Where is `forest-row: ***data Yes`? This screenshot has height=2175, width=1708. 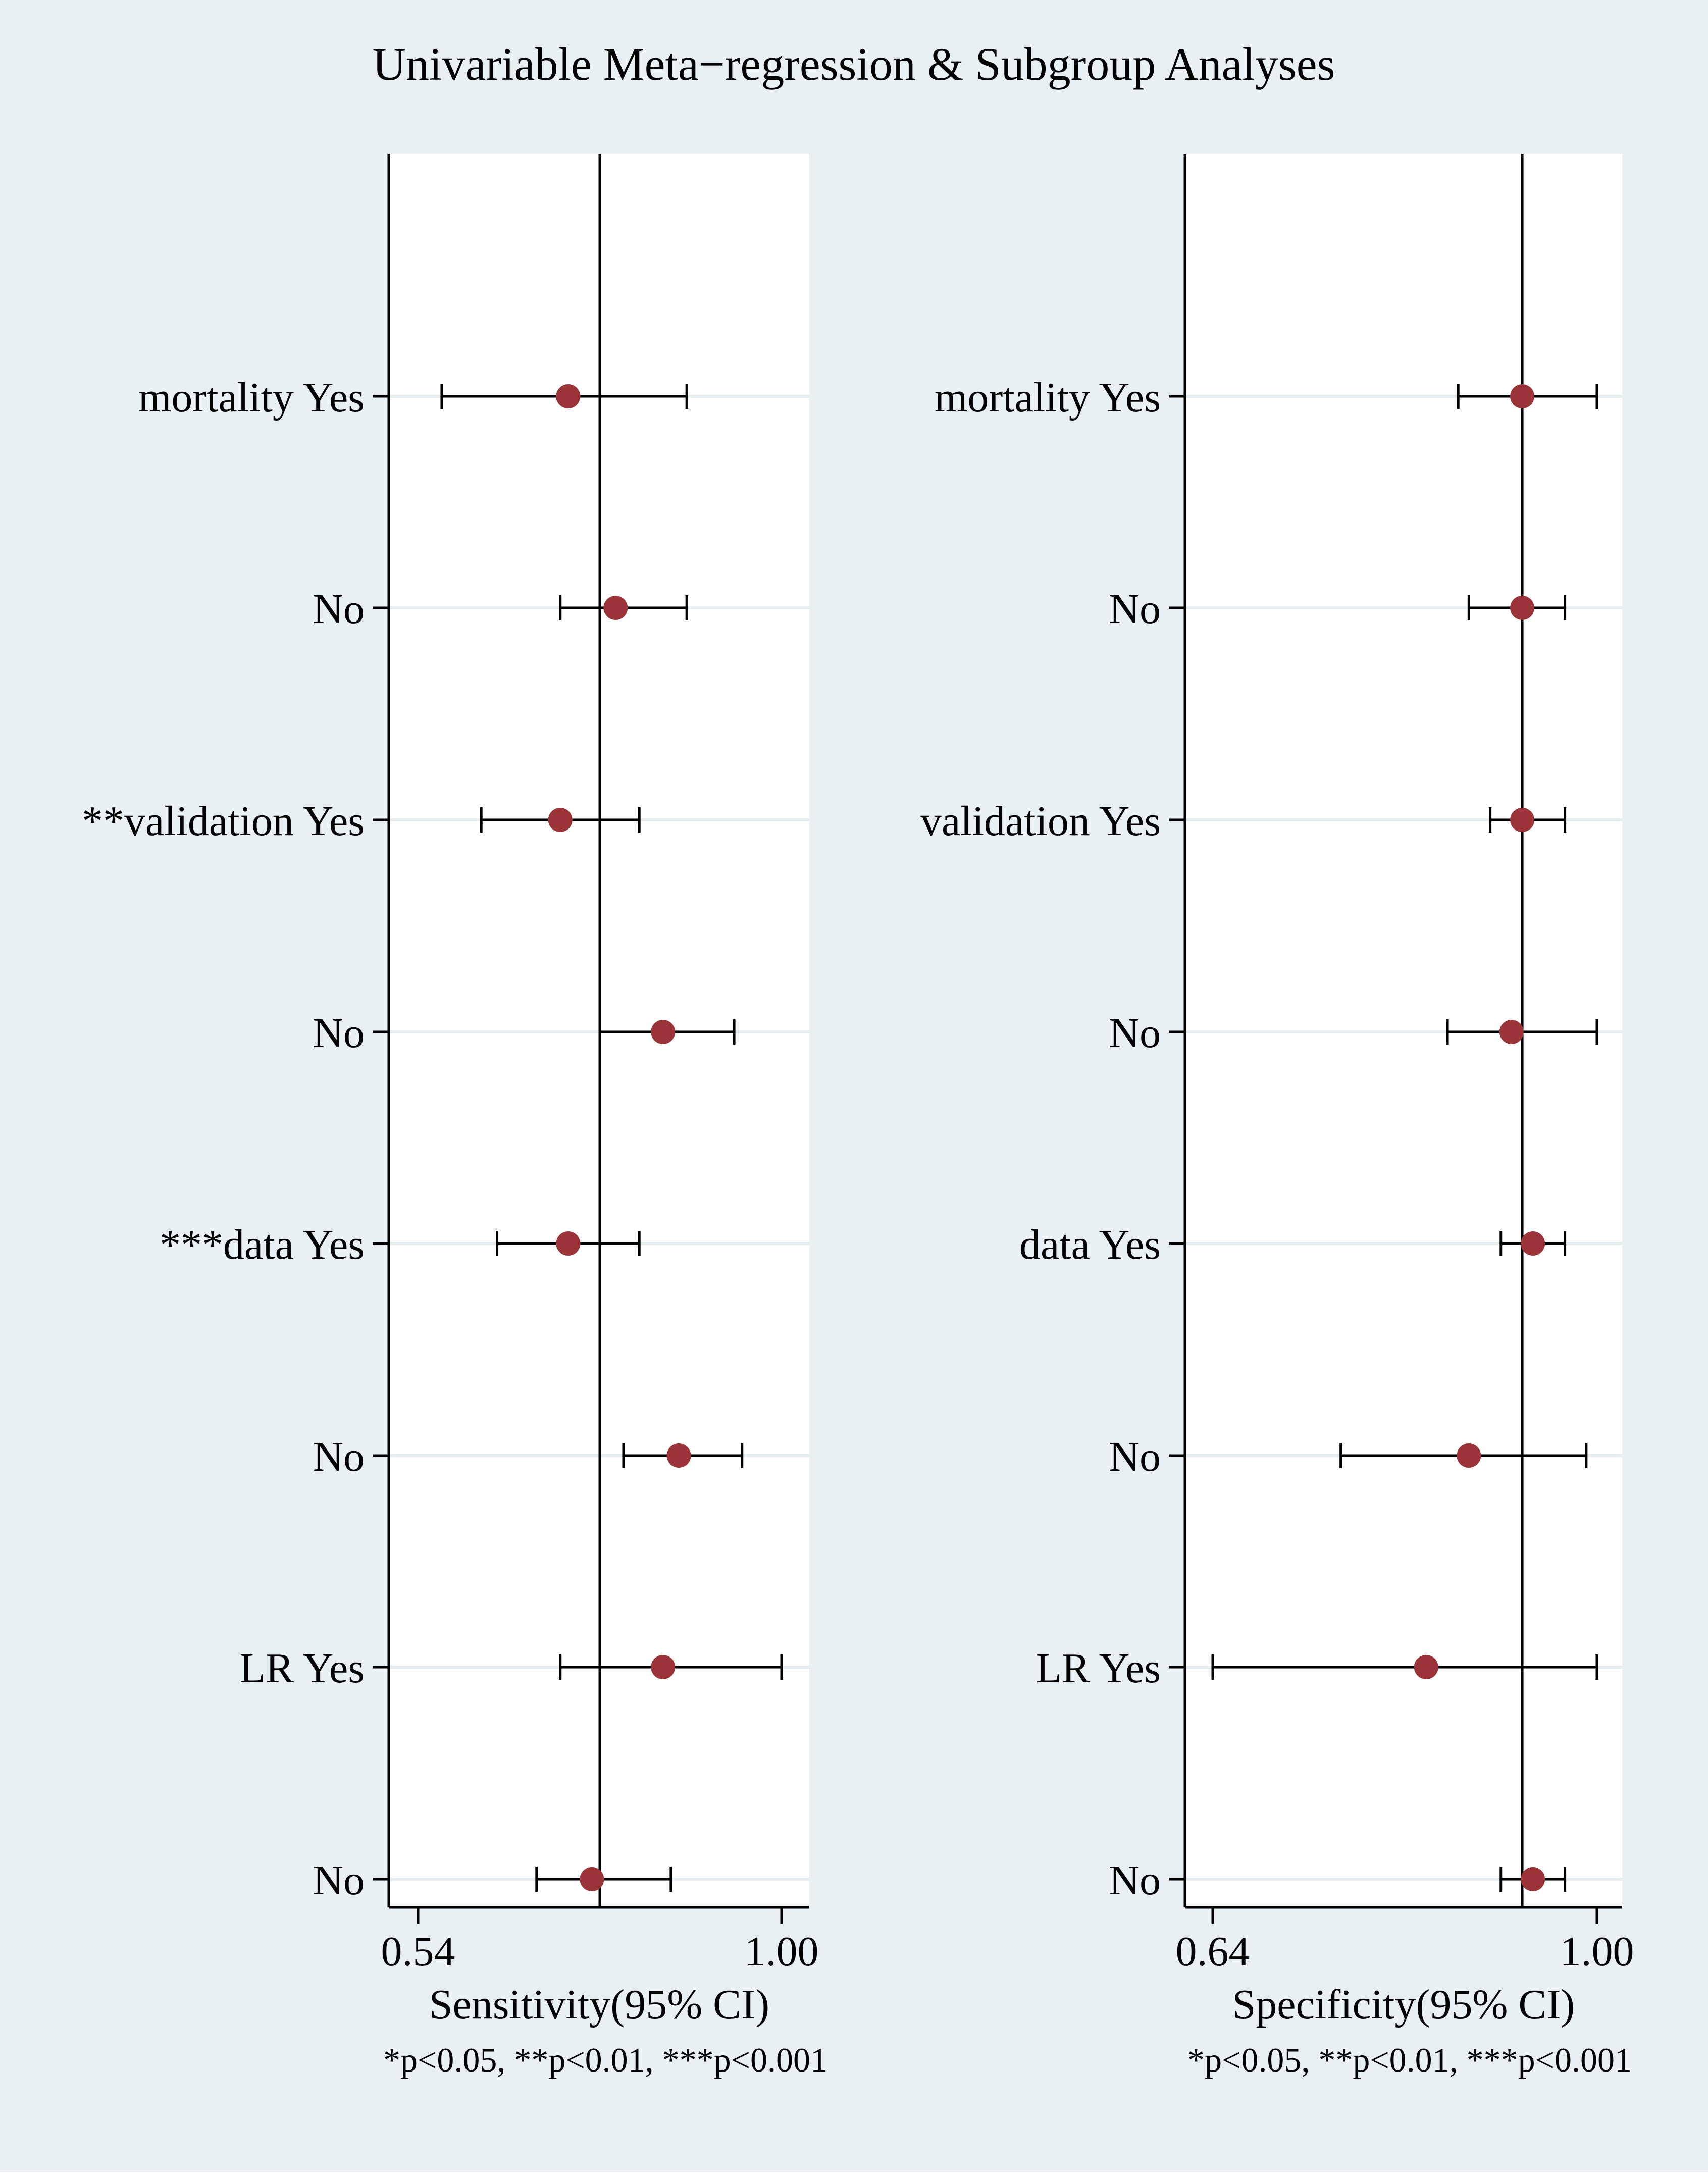
forest-row: ***data Yes is located at coordinates (400, 1244).